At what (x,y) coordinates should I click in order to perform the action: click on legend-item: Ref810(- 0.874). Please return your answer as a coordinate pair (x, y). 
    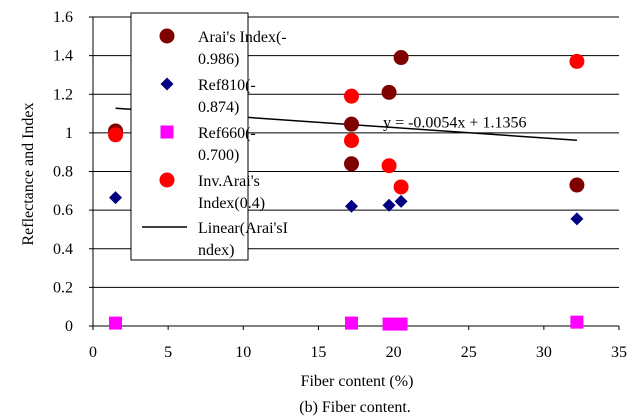
    Looking at the image, I should click on (208, 96).